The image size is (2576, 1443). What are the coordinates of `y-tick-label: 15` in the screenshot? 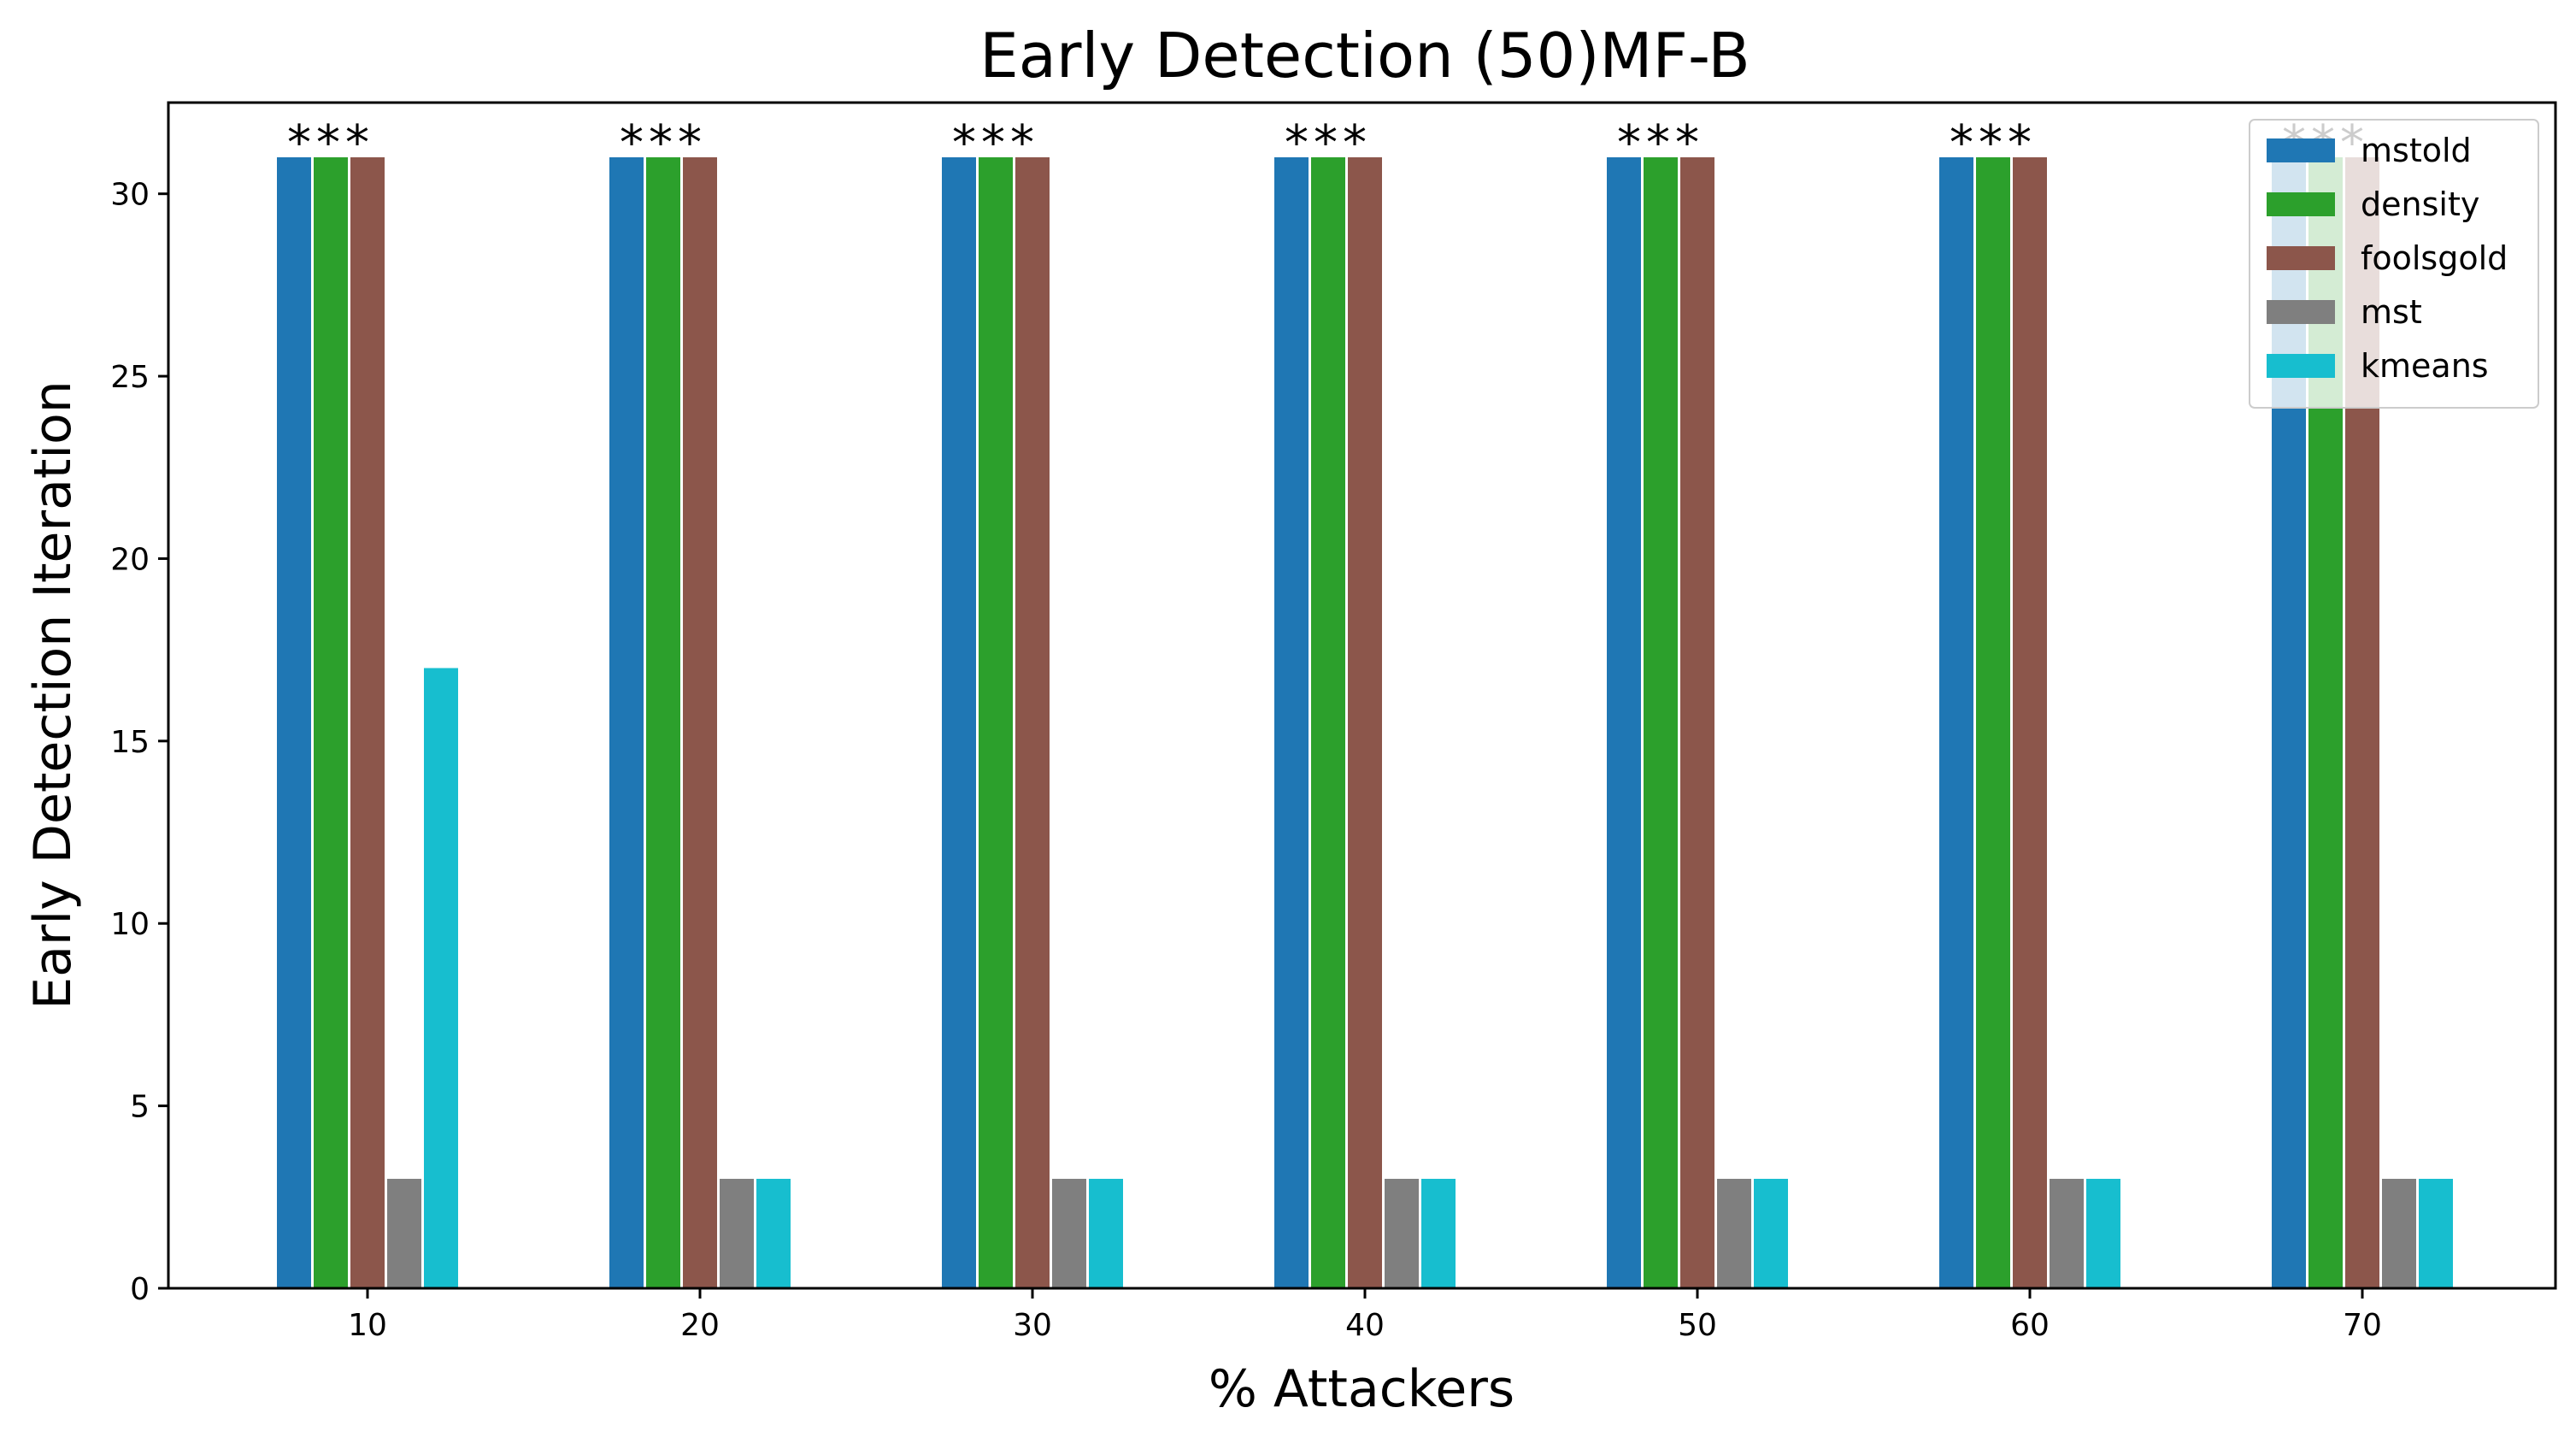 It's located at (130, 742).